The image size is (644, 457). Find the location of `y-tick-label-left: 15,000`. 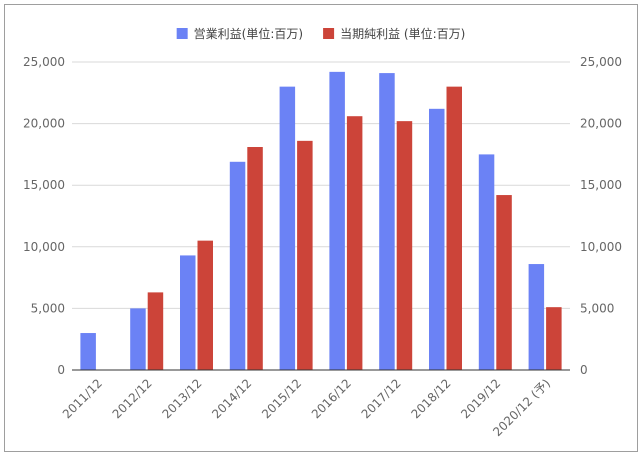

y-tick-label-left: 15,000 is located at coordinates (44, 185).